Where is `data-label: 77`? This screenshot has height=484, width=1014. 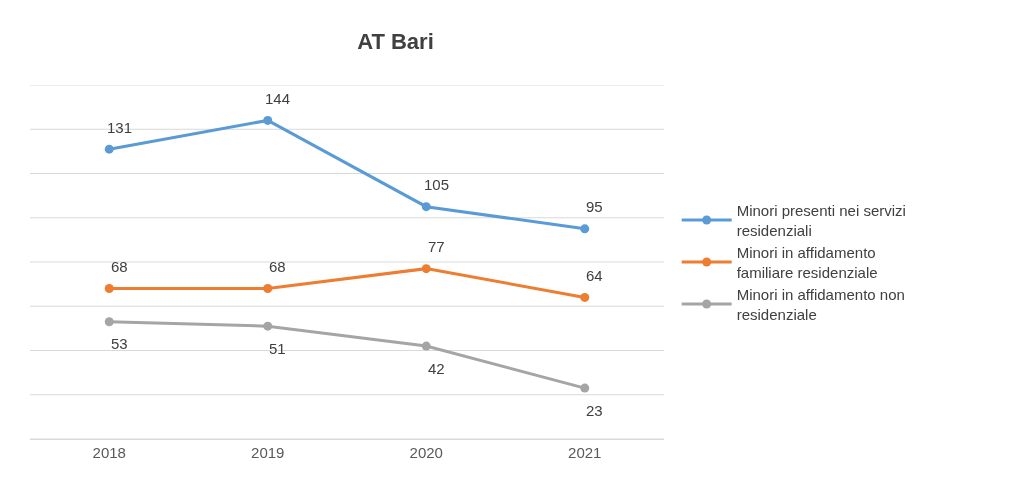 data-label: 77 is located at coordinates (436, 246).